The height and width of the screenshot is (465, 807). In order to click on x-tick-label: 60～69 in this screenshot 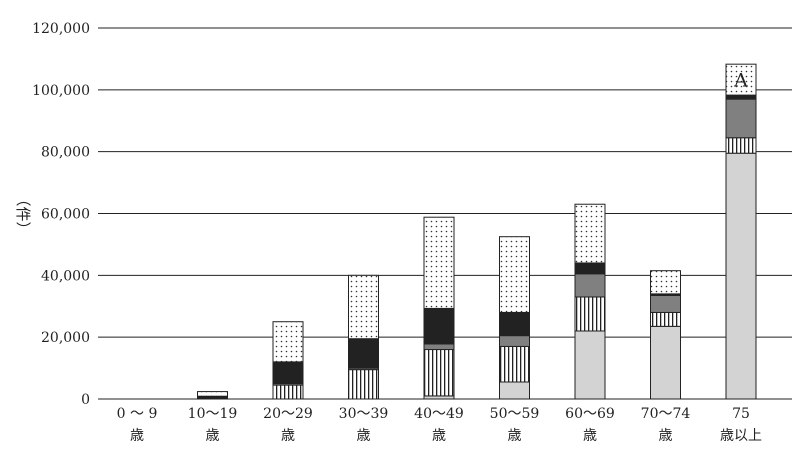, I will do `click(590, 414)`.